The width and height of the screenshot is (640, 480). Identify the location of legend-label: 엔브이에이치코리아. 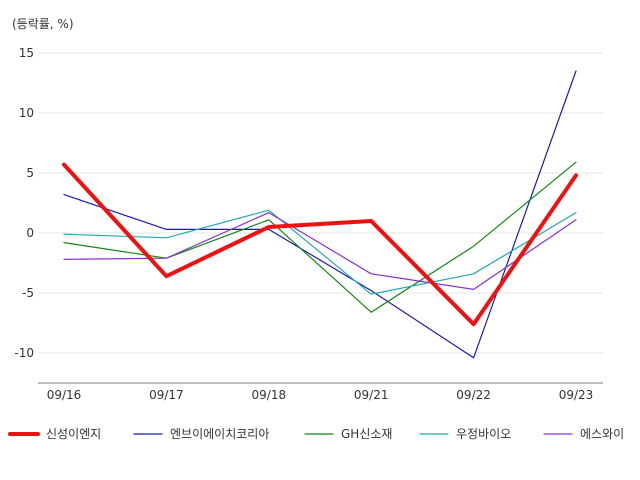
(219, 434).